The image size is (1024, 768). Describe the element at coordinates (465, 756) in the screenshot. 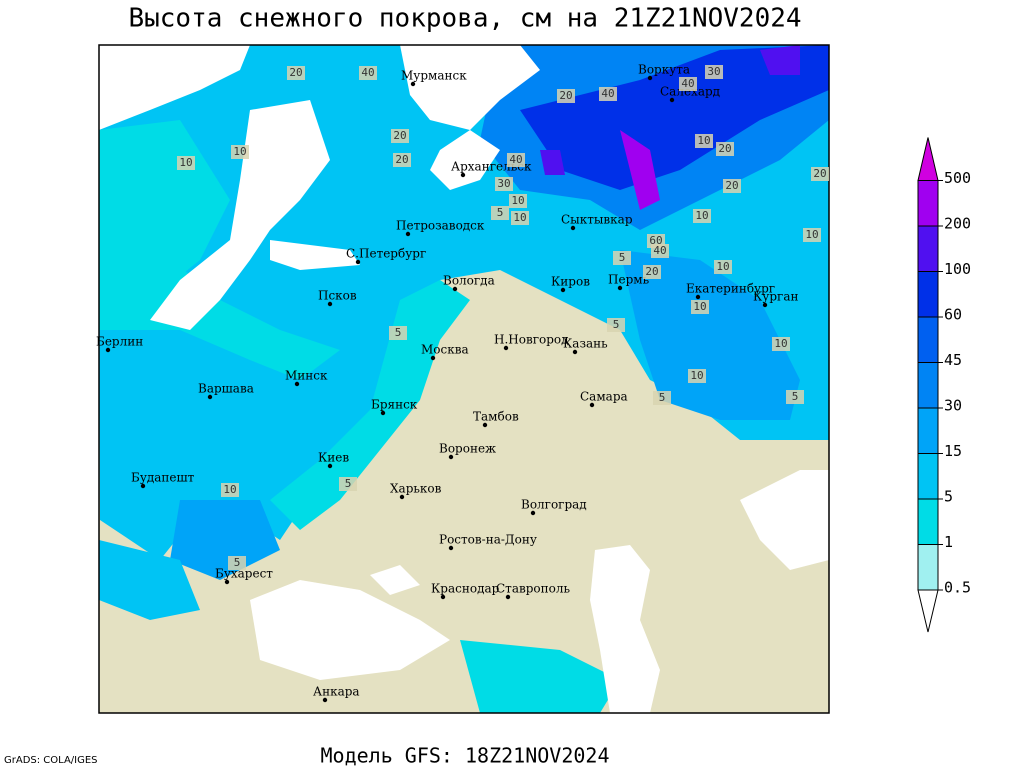

I see `subtitle: Модель GFS: 18Z21NOV2024` at that location.